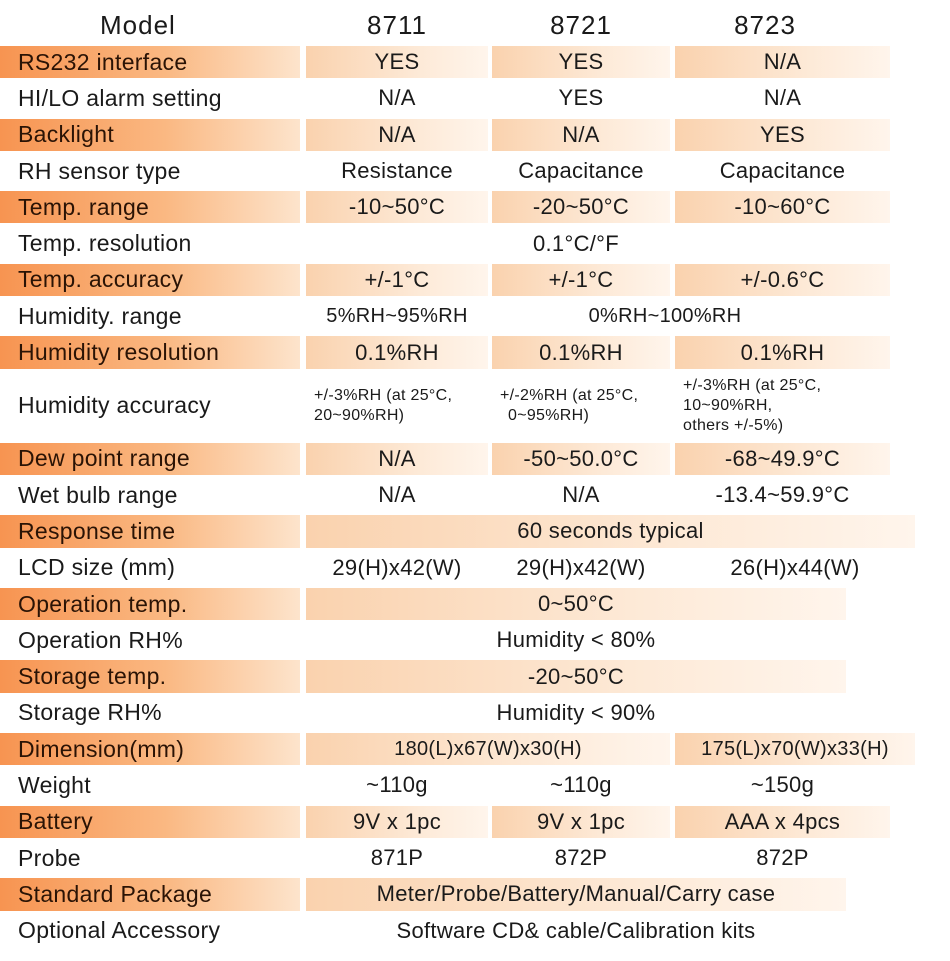 The width and height of the screenshot is (950, 961). I want to click on row-label: Optional Accessory, so click(119, 930).